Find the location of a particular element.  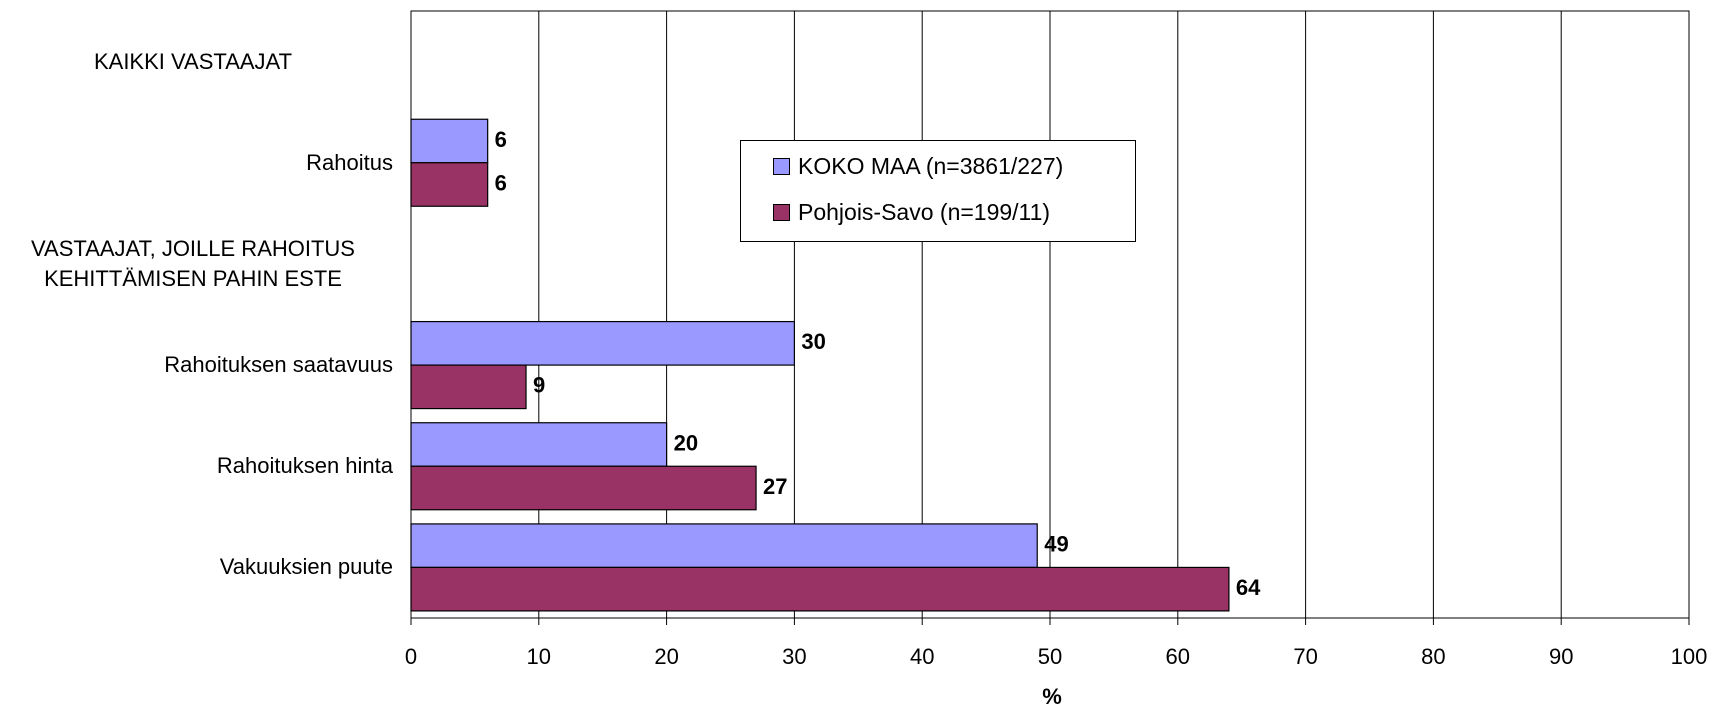

legend-label: Pohjois-Savo (n=199/11) is located at coordinates (924, 212).